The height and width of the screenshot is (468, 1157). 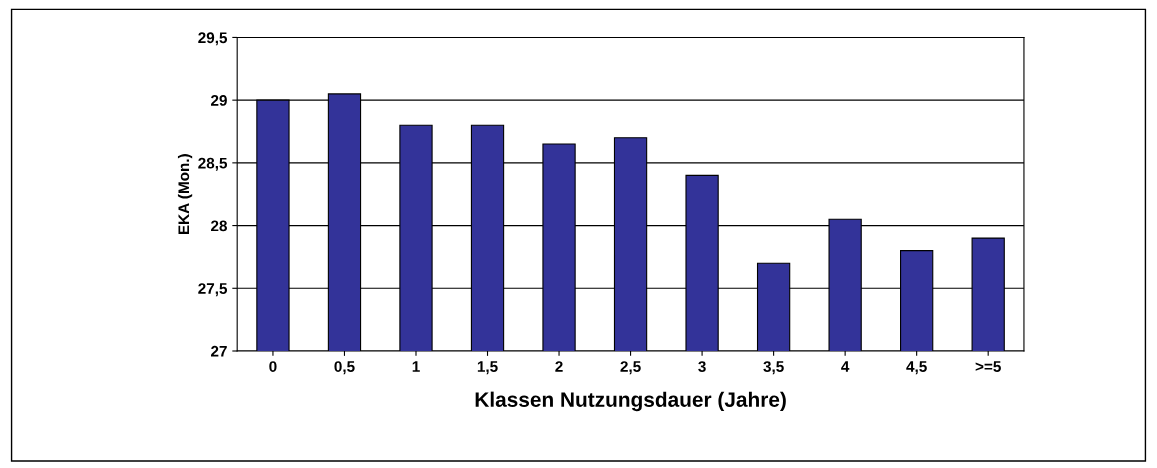 I want to click on x-tick-label: 2,5, so click(x=630, y=368).